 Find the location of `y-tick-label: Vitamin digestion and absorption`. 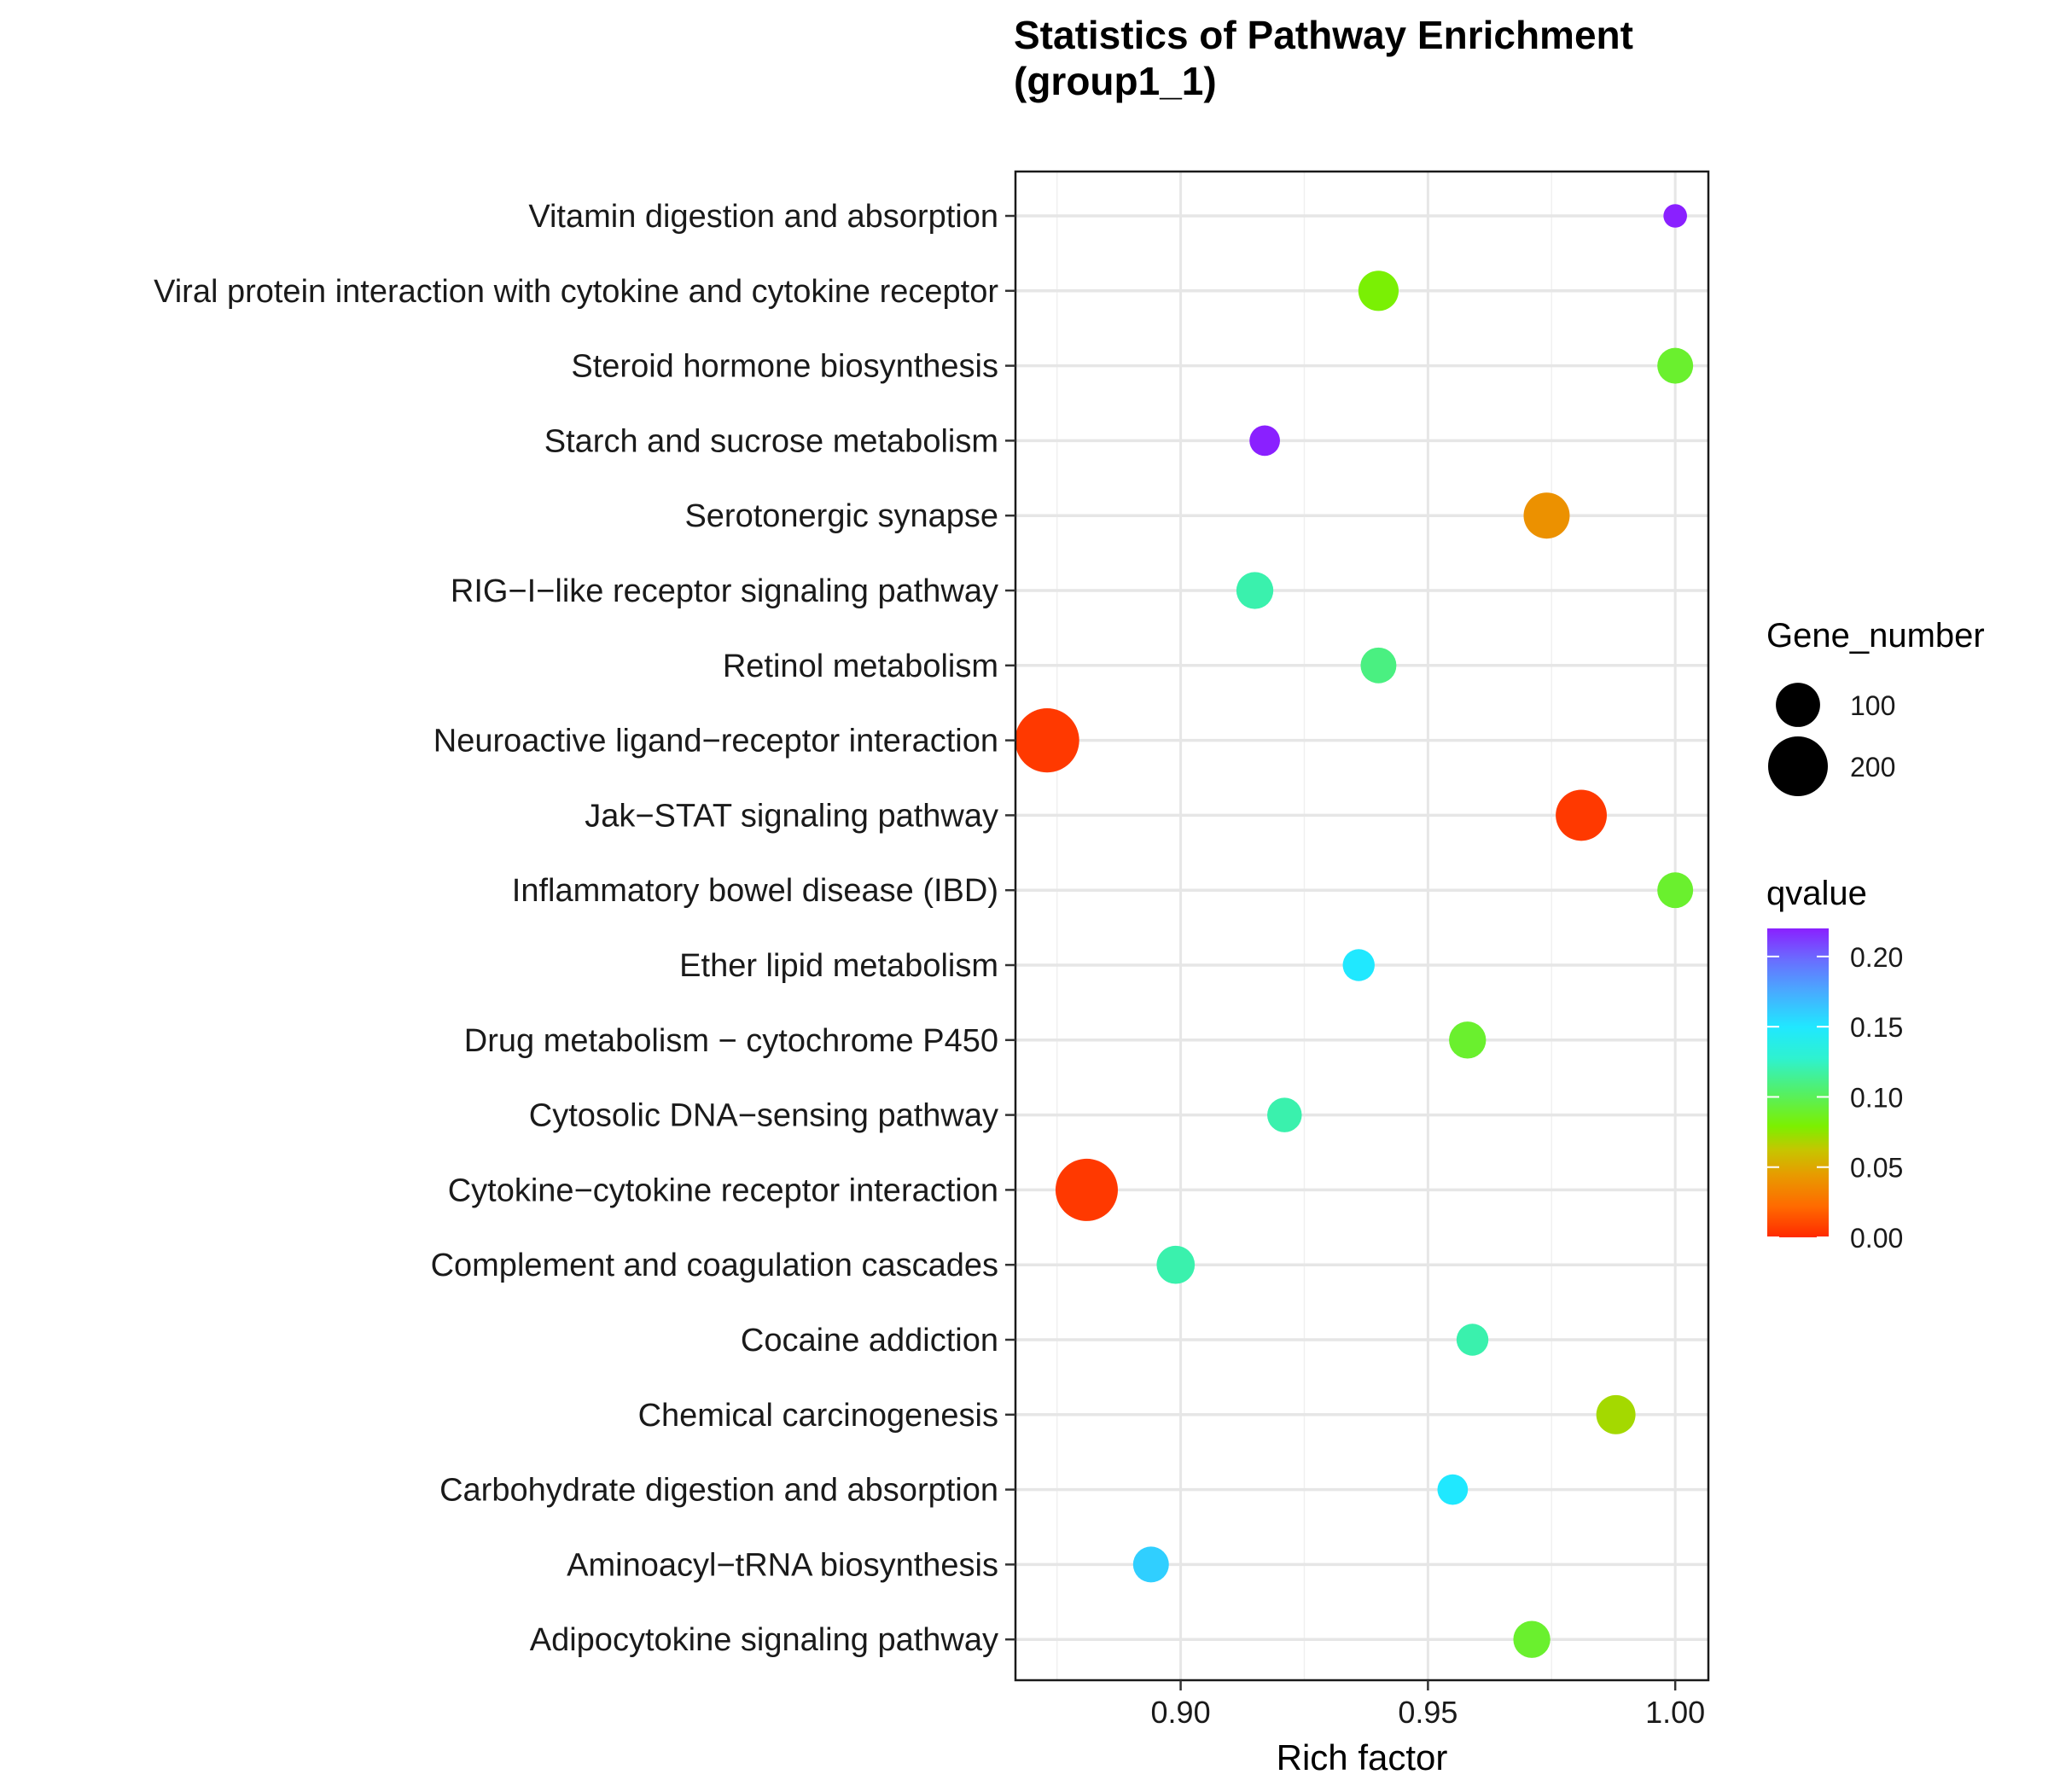

y-tick-label: Vitamin digestion and absorption is located at coordinates (763, 217).